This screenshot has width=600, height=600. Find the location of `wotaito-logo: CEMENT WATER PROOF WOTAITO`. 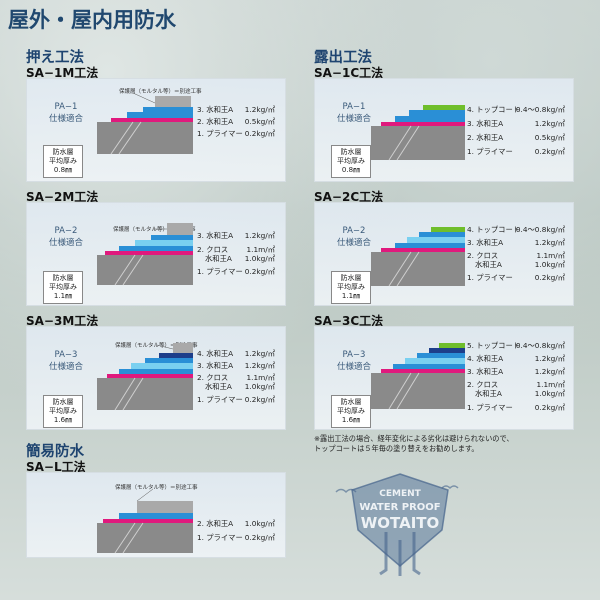

wotaito-logo: CEMENT WATER PROOF WOTAITO is located at coordinates (397, 524).